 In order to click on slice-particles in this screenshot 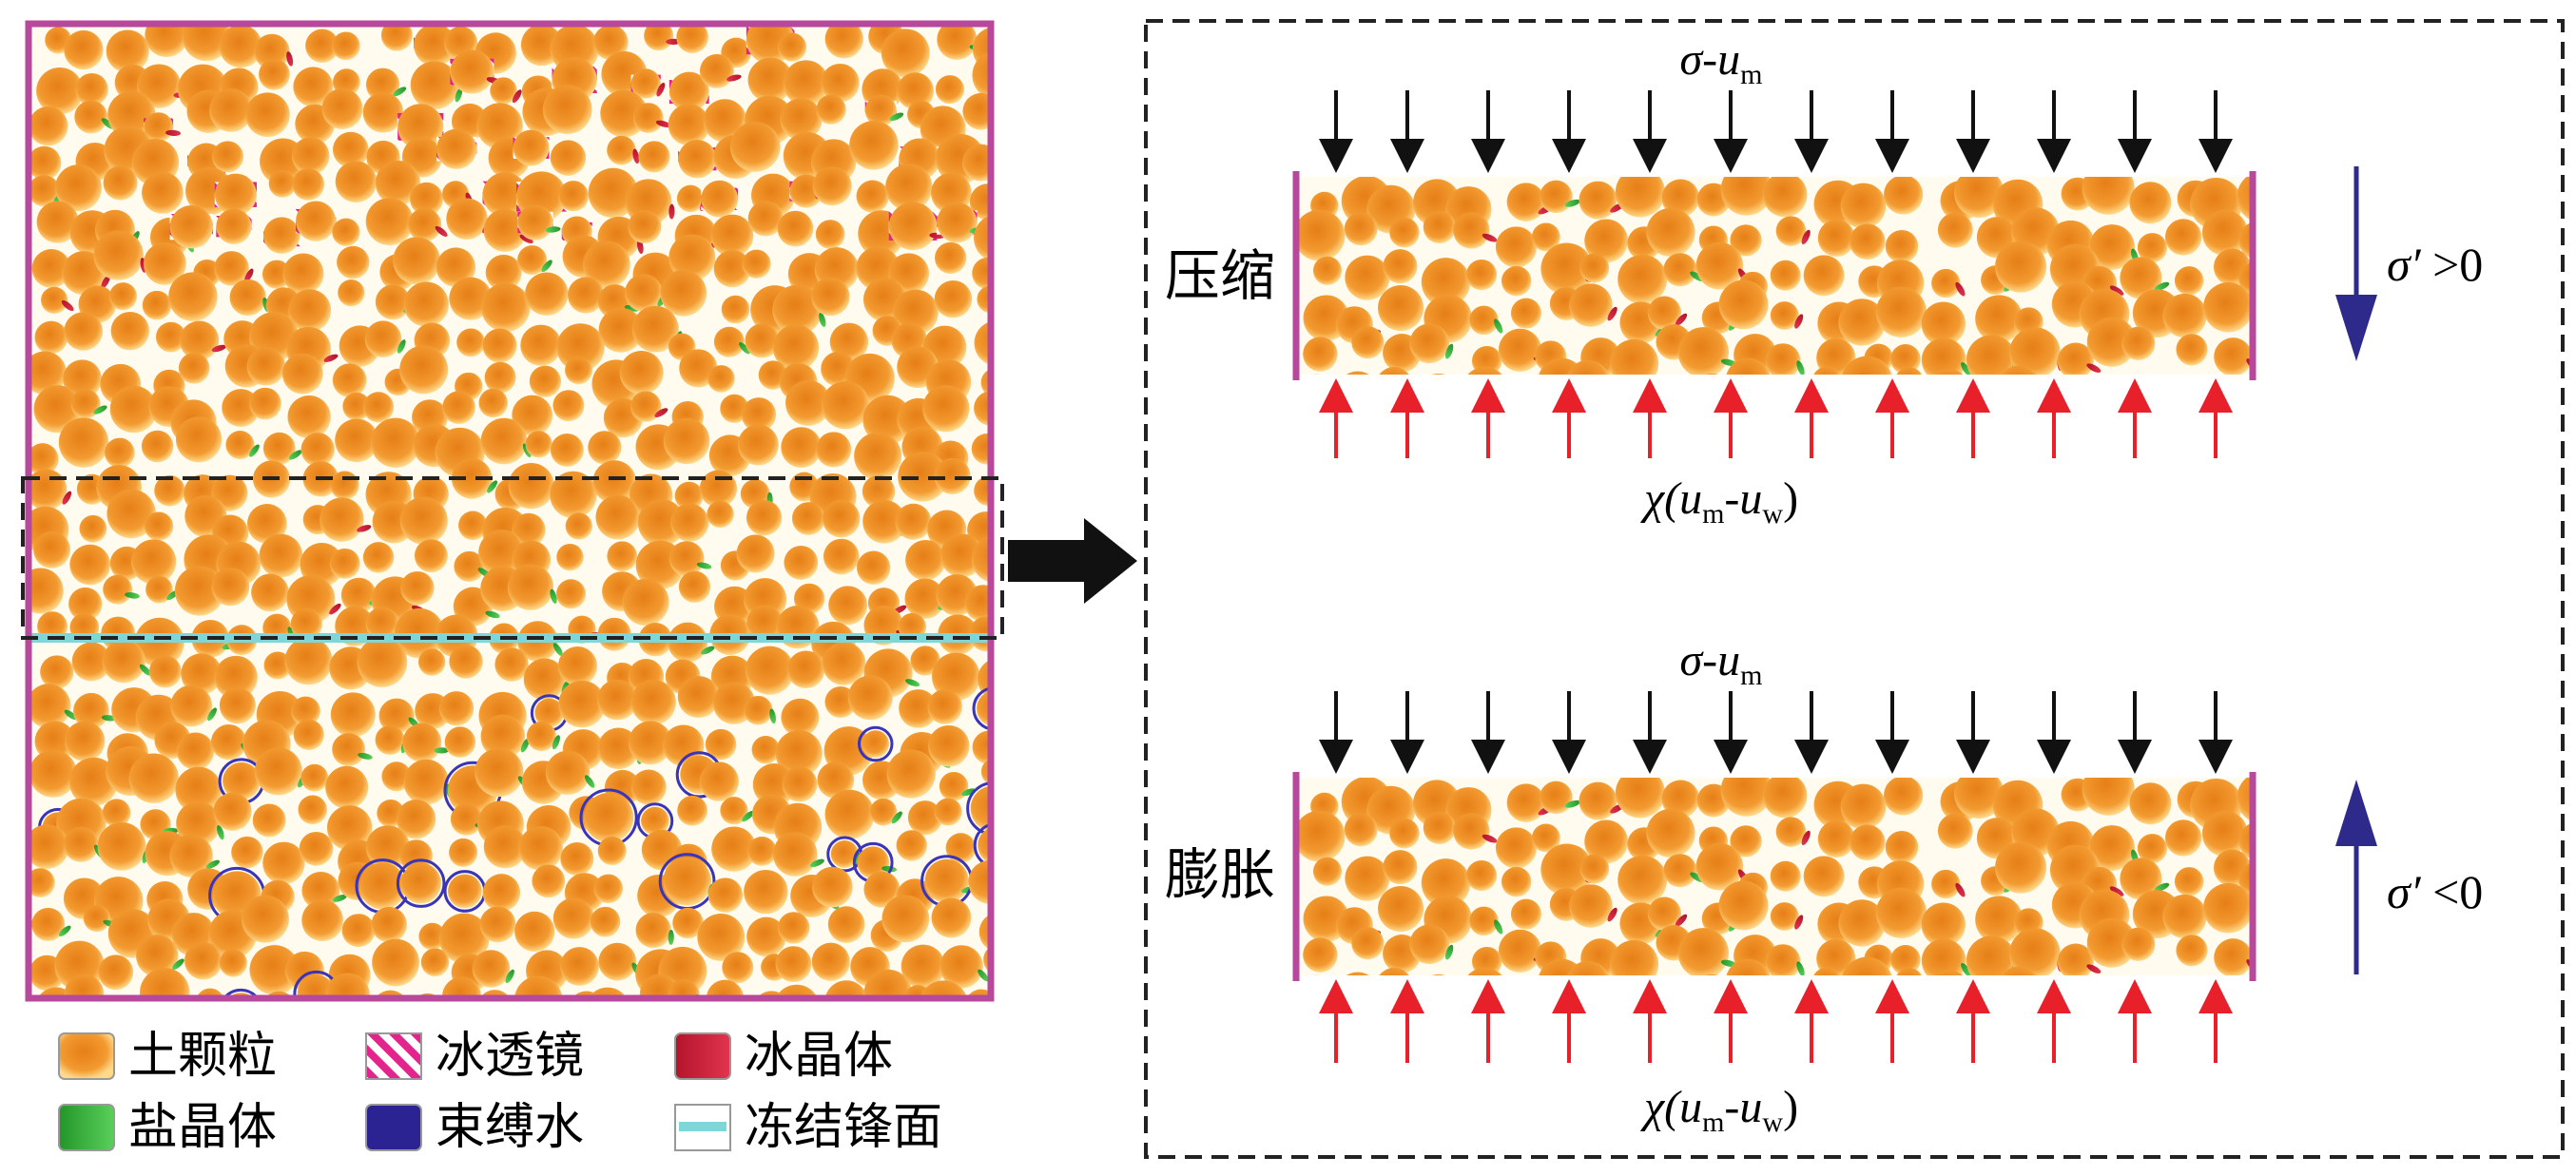, I will do `click(1793, 893)`.